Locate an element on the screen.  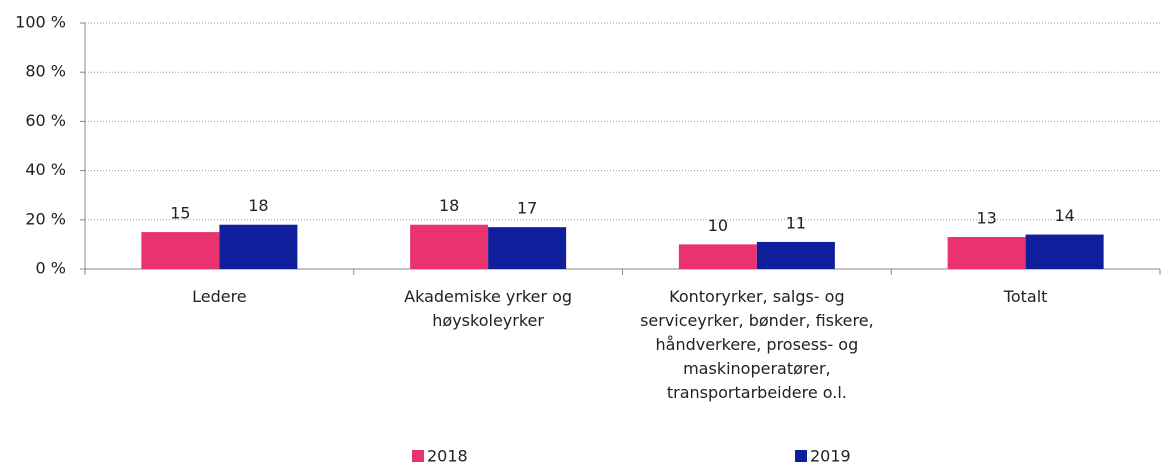
y-tick-label: 80 % is located at coordinates (45, 71).